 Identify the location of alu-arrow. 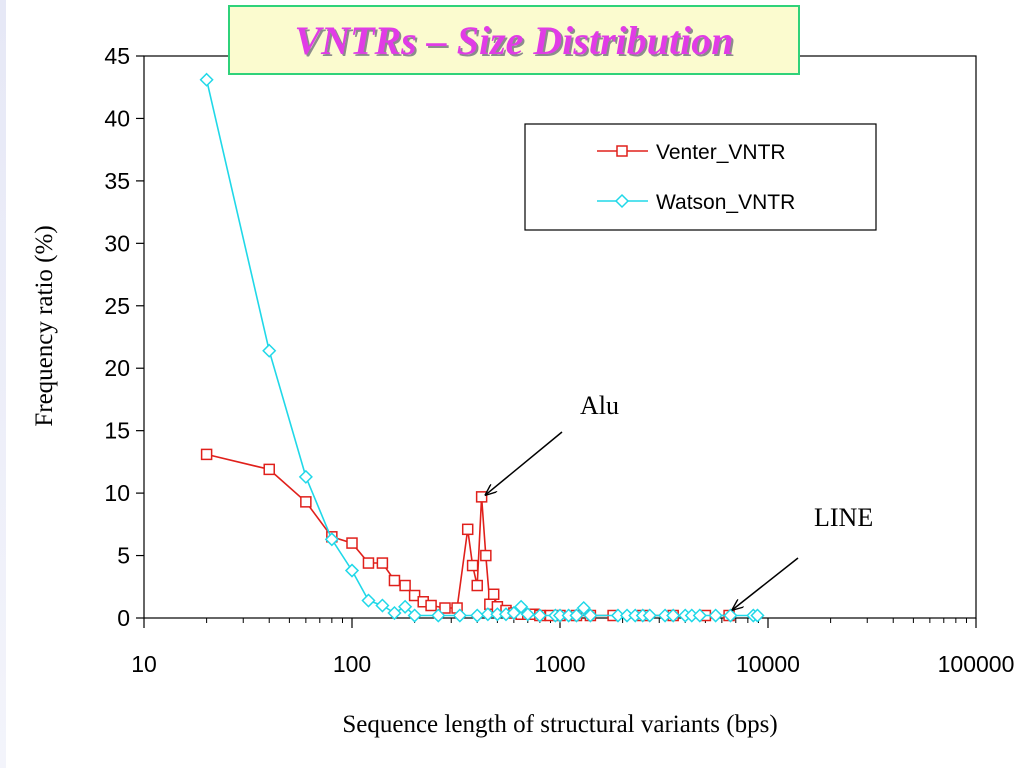
(524, 463).